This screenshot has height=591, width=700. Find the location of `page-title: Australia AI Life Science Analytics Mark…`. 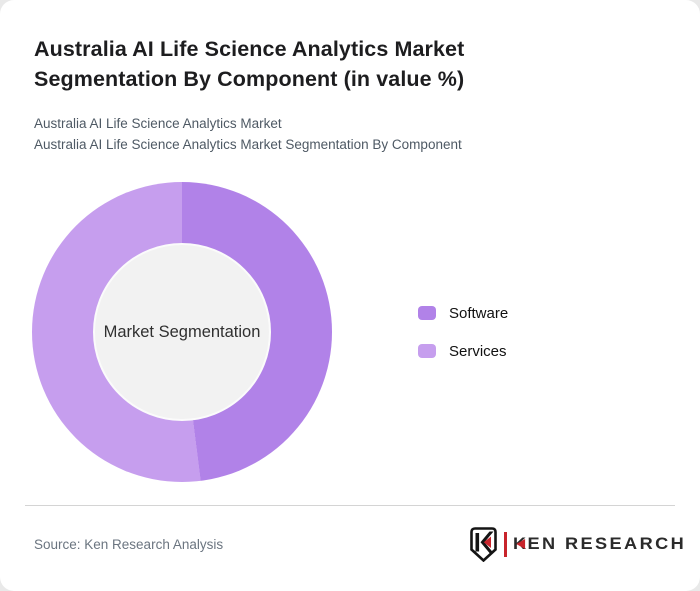

page-title: Australia AI Life Science Analytics Mark… is located at coordinates (249, 64).